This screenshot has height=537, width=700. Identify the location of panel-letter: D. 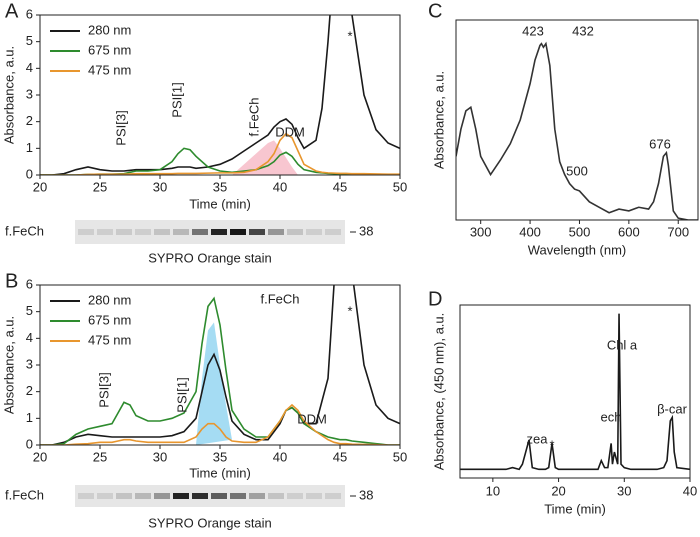
(435, 299).